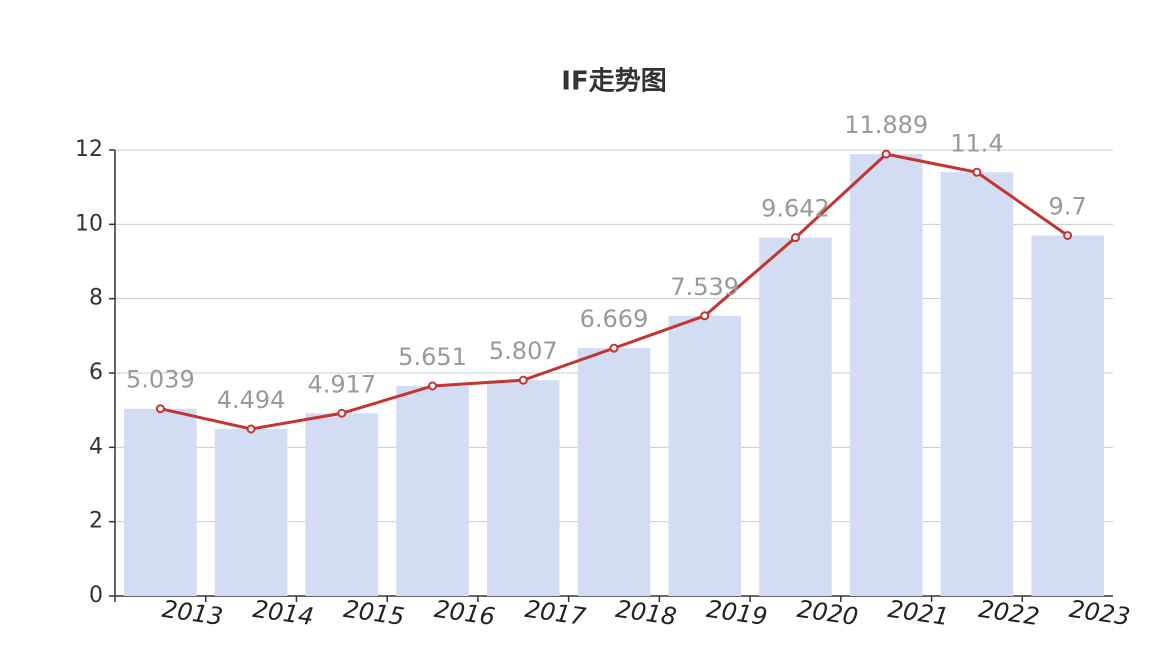 The width and height of the screenshot is (1152, 655). I want to click on data-label: 9.642, so click(795, 209).